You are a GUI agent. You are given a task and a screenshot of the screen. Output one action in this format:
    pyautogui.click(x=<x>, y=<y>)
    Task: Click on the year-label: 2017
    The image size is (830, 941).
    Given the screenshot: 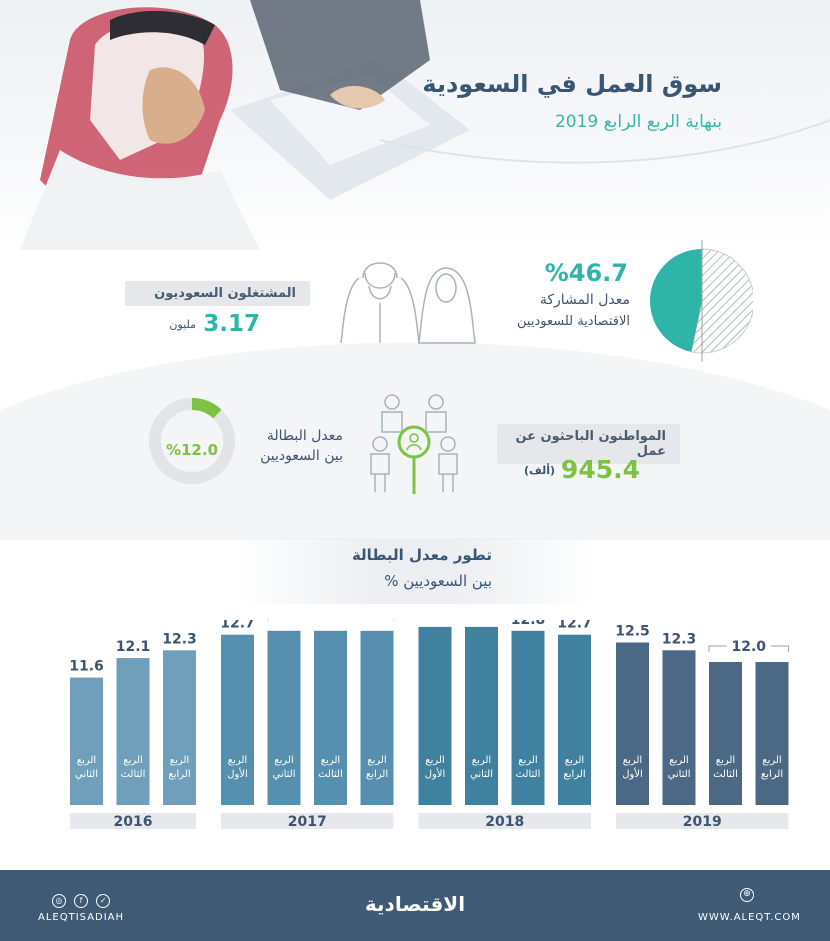 What is the action you would take?
    pyautogui.click(x=307, y=822)
    